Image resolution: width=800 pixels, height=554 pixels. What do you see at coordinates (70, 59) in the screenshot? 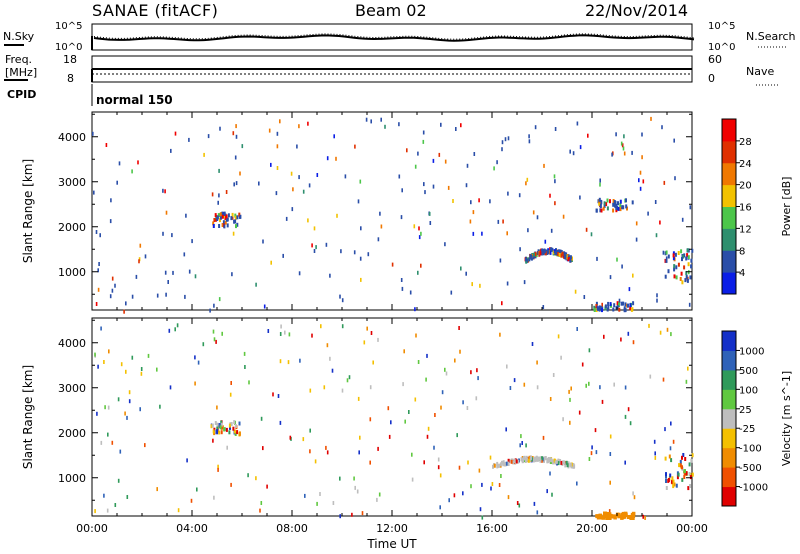
I see `freq-left-tick-top: 18` at bounding box center [70, 59].